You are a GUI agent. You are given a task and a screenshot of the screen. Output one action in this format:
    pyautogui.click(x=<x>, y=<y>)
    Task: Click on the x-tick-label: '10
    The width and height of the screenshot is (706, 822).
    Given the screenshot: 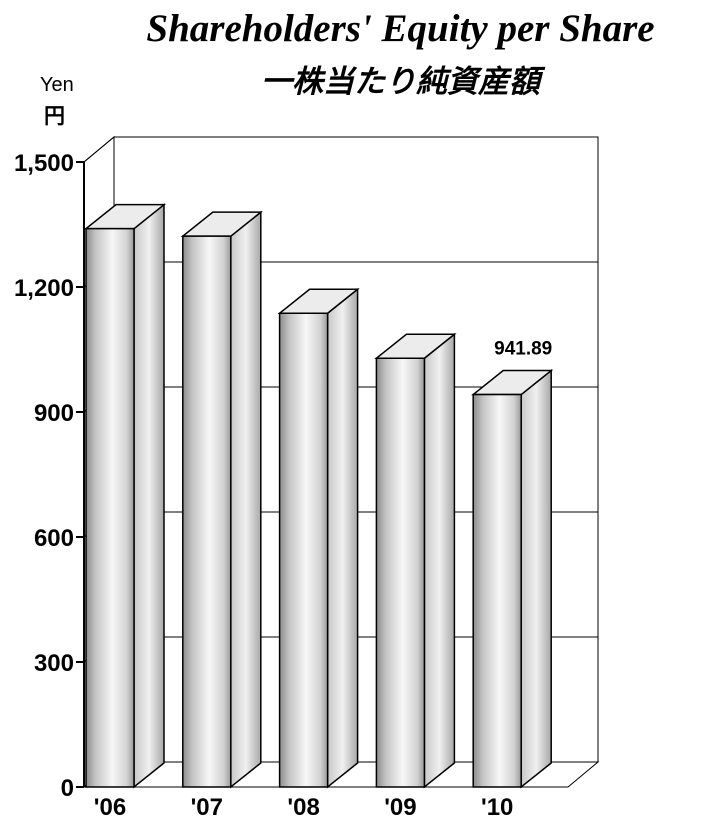 What is the action you would take?
    pyautogui.click(x=497, y=807)
    